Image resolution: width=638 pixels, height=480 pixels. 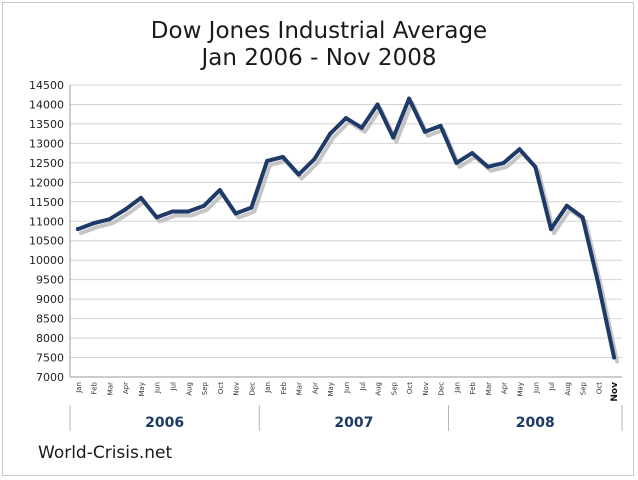 What do you see at coordinates (46, 260) in the screenshot?
I see `y-tick-label: 10000` at bounding box center [46, 260].